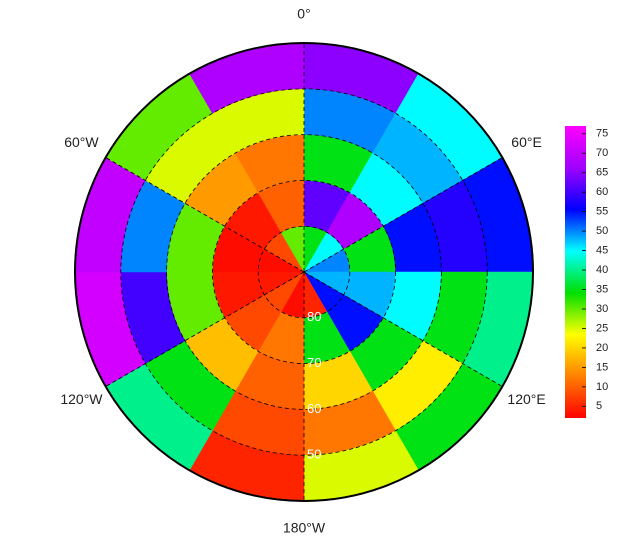 This screenshot has width=625, height=552. Describe the element at coordinates (602, 387) in the screenshot. I see `colorbar-tick-label: 10` at that location.